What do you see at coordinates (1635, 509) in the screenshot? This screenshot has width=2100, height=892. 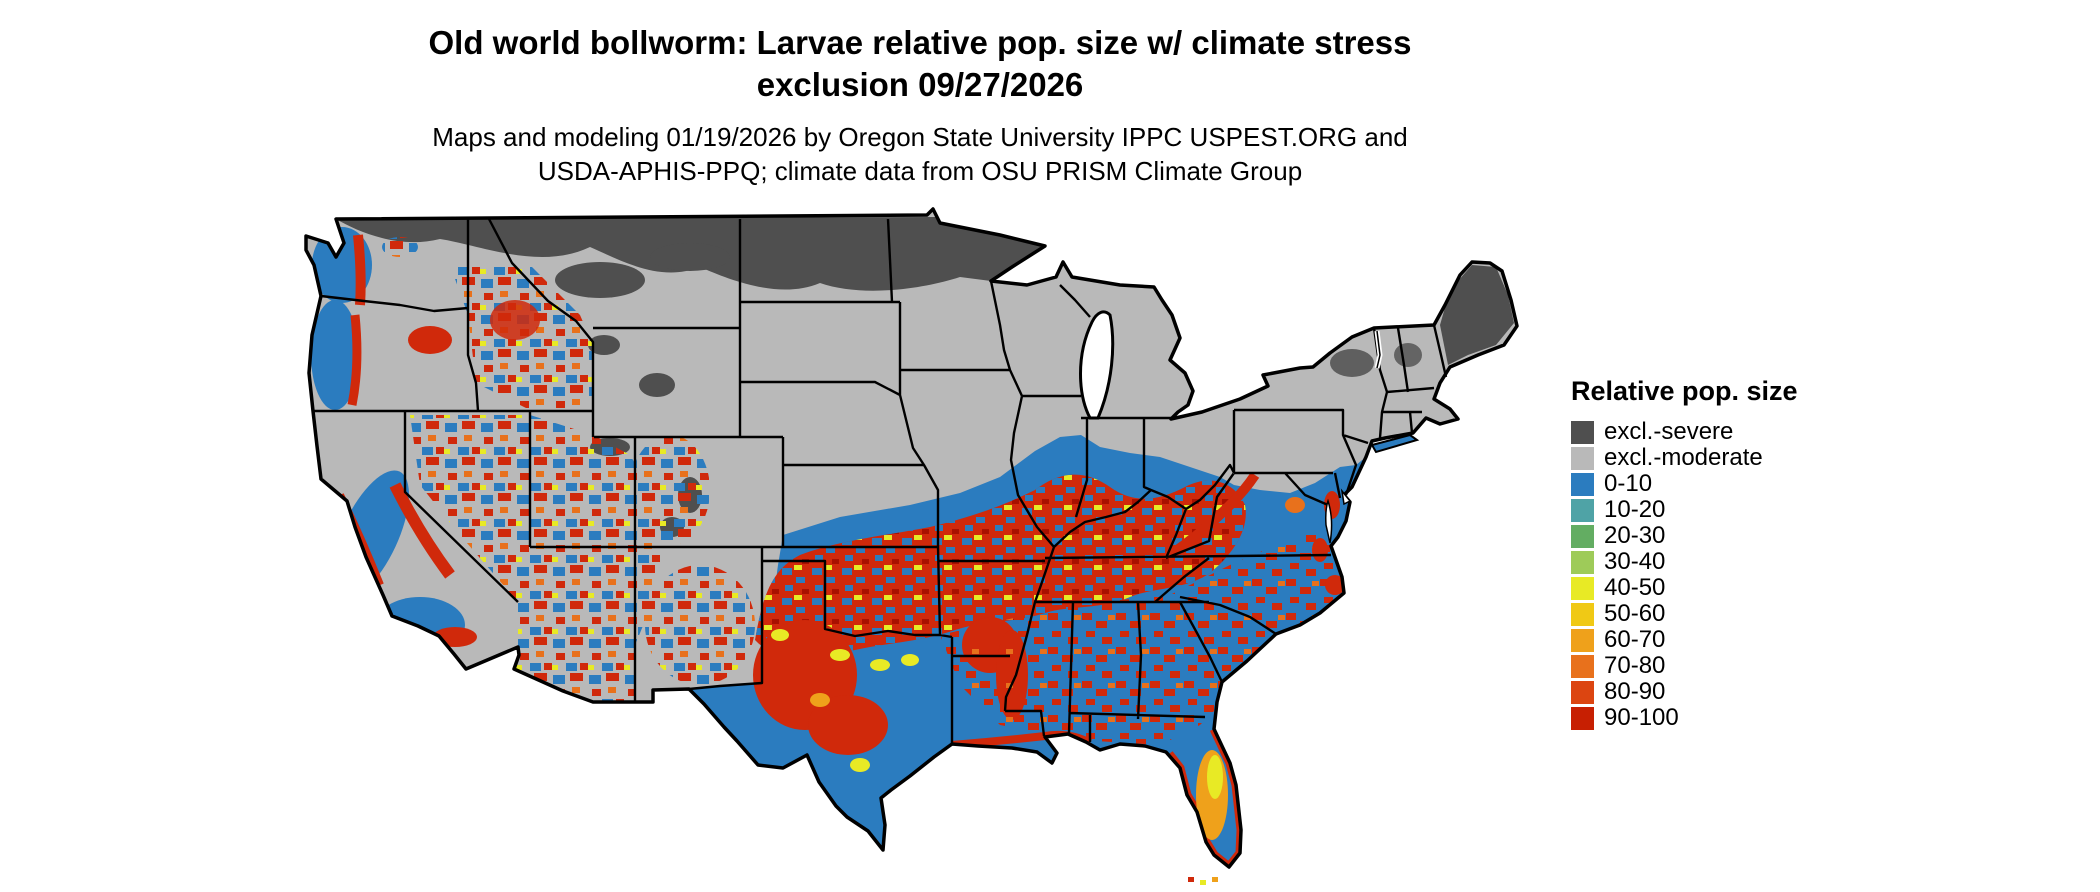 I see `legend-label: 10-20` at bounding box center [1635, 509].